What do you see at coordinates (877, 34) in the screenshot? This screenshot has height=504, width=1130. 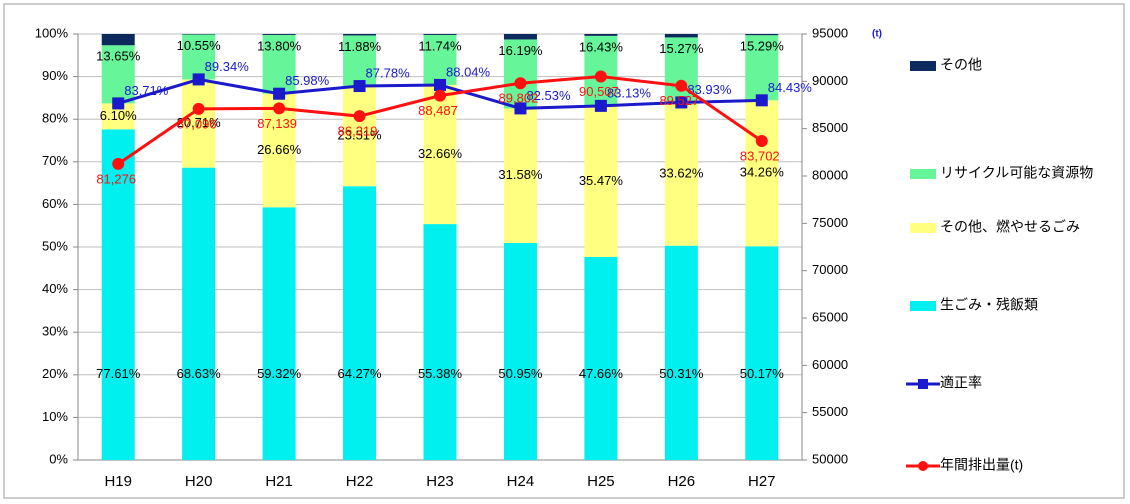 I see `y2-axis-label: (t)` at bounding box center [877, 34].